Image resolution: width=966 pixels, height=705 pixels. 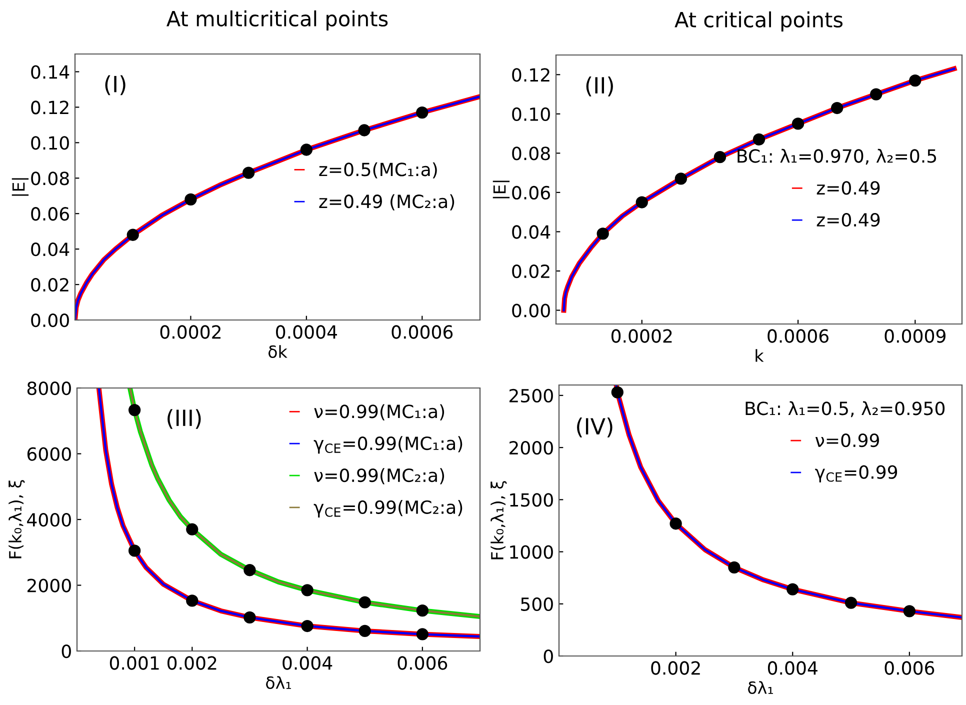 I want to click on y-tick-label: 500, so click(x=537, y=604).